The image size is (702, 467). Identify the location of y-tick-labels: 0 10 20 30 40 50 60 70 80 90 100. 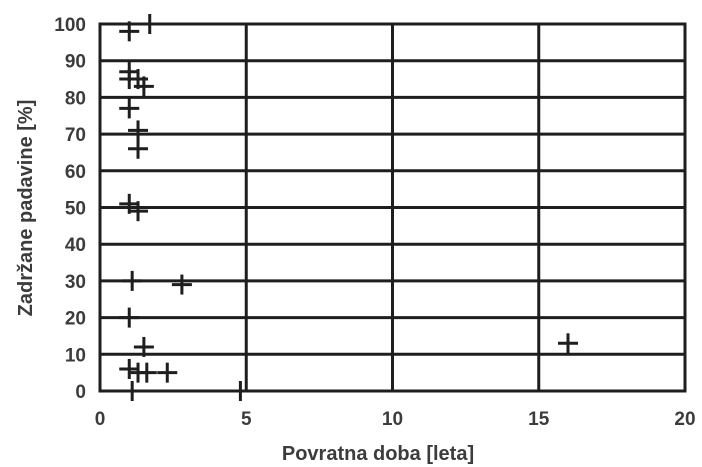
(70, 209).